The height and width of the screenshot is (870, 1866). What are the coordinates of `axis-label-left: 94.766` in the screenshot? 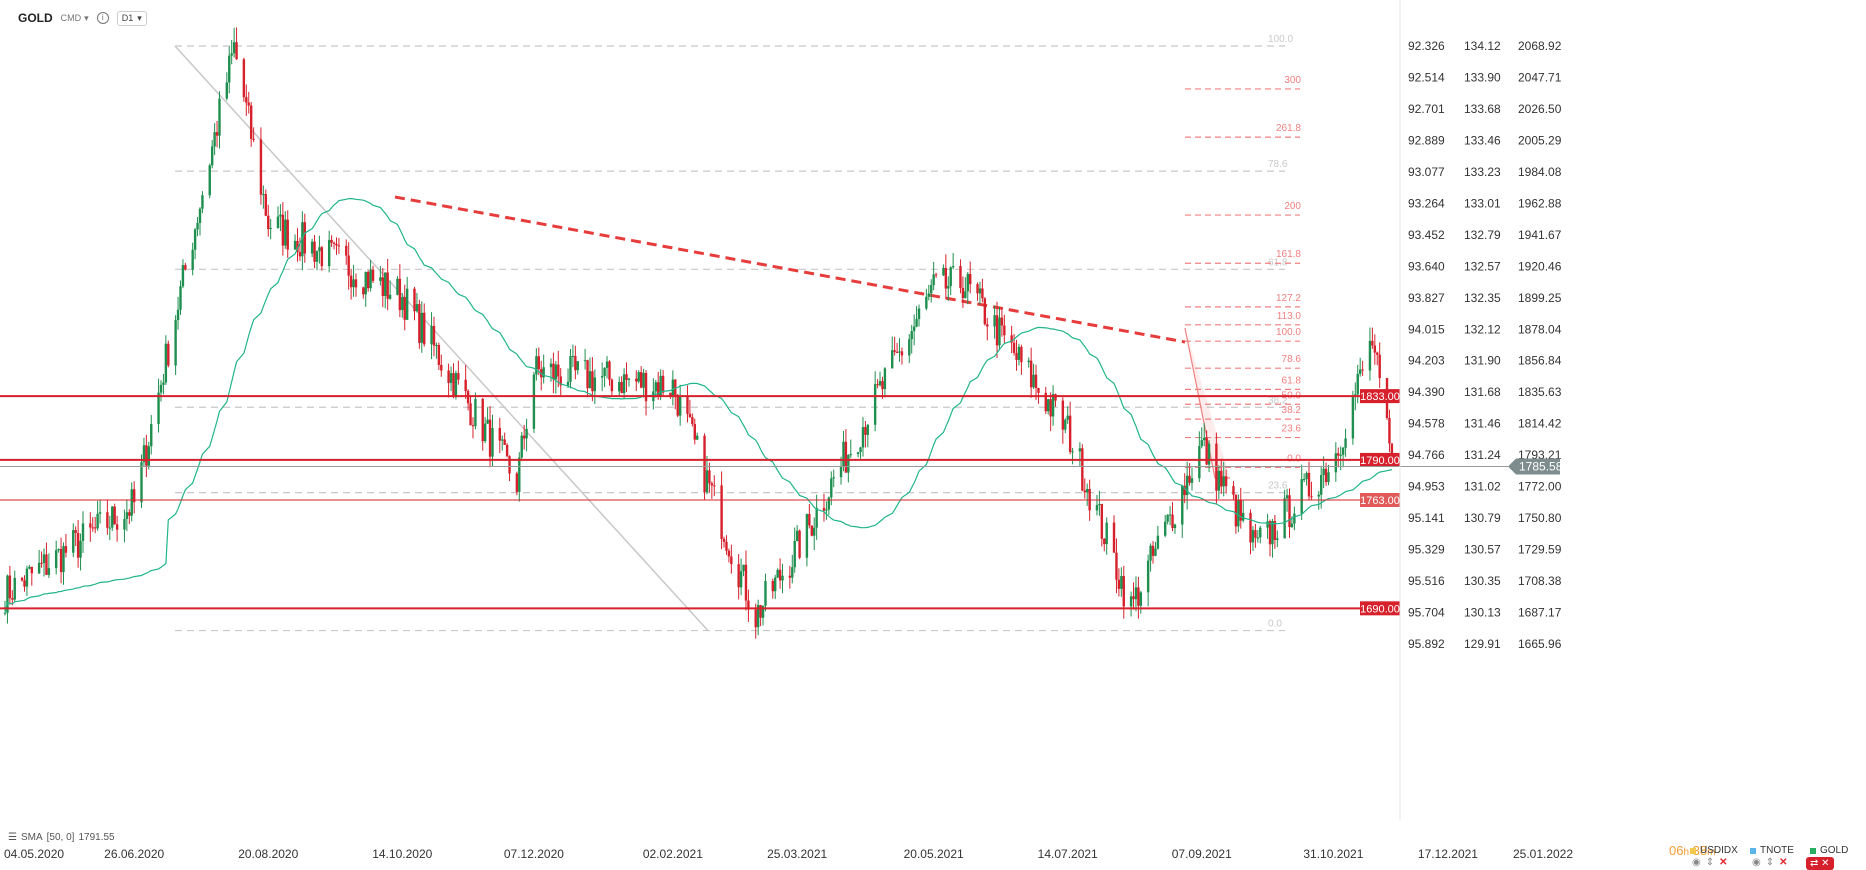 It's located at (1426, 455).